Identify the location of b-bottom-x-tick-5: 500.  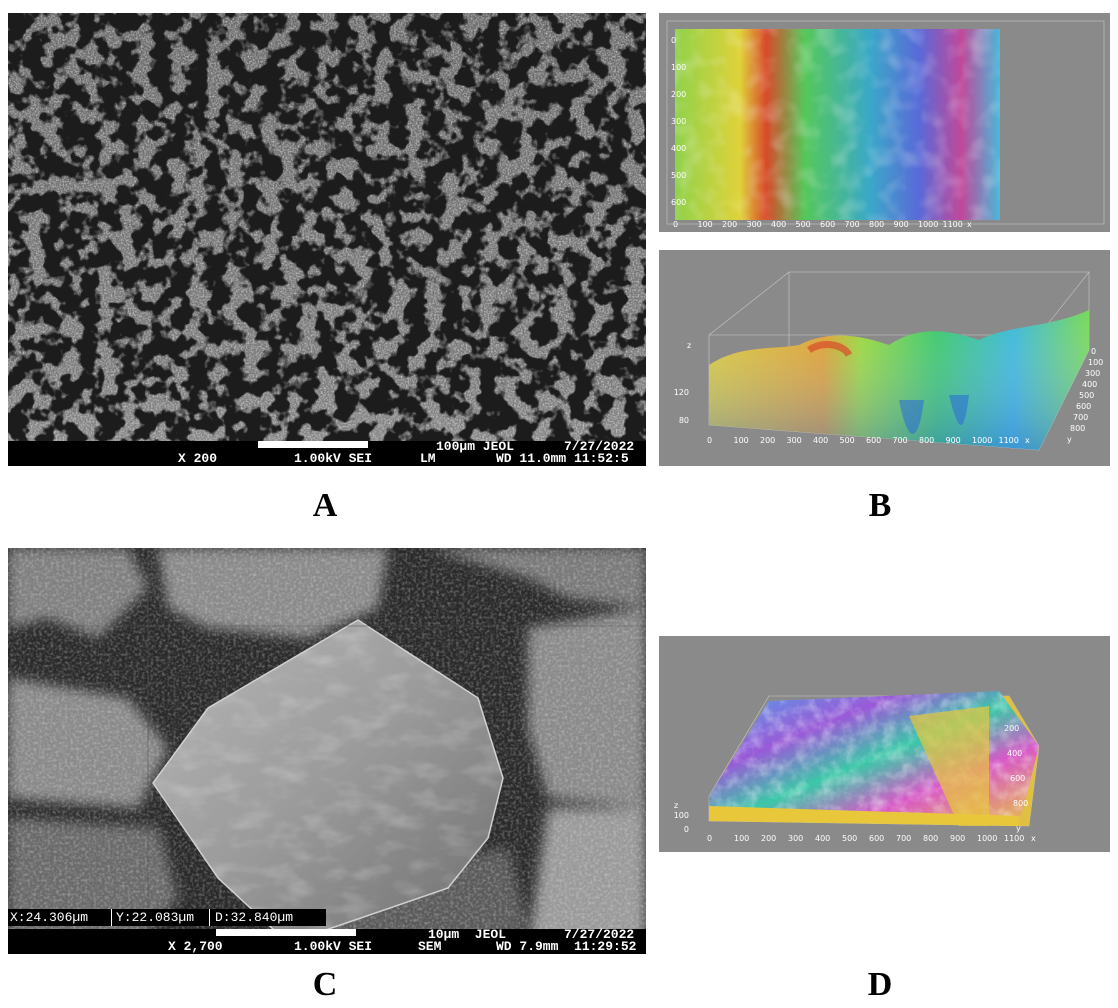
(847, 440).